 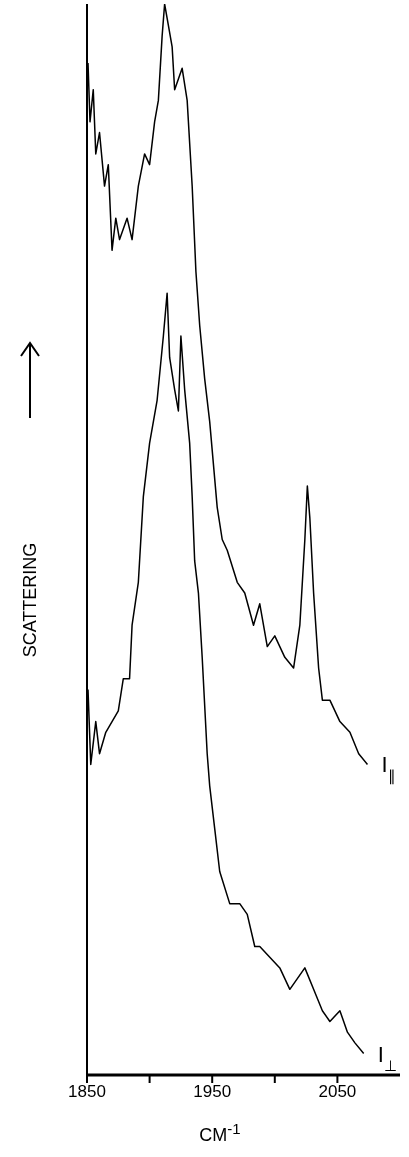 I want to click on series-label: I$_{⊥}$, so click(x=387, y=1057).